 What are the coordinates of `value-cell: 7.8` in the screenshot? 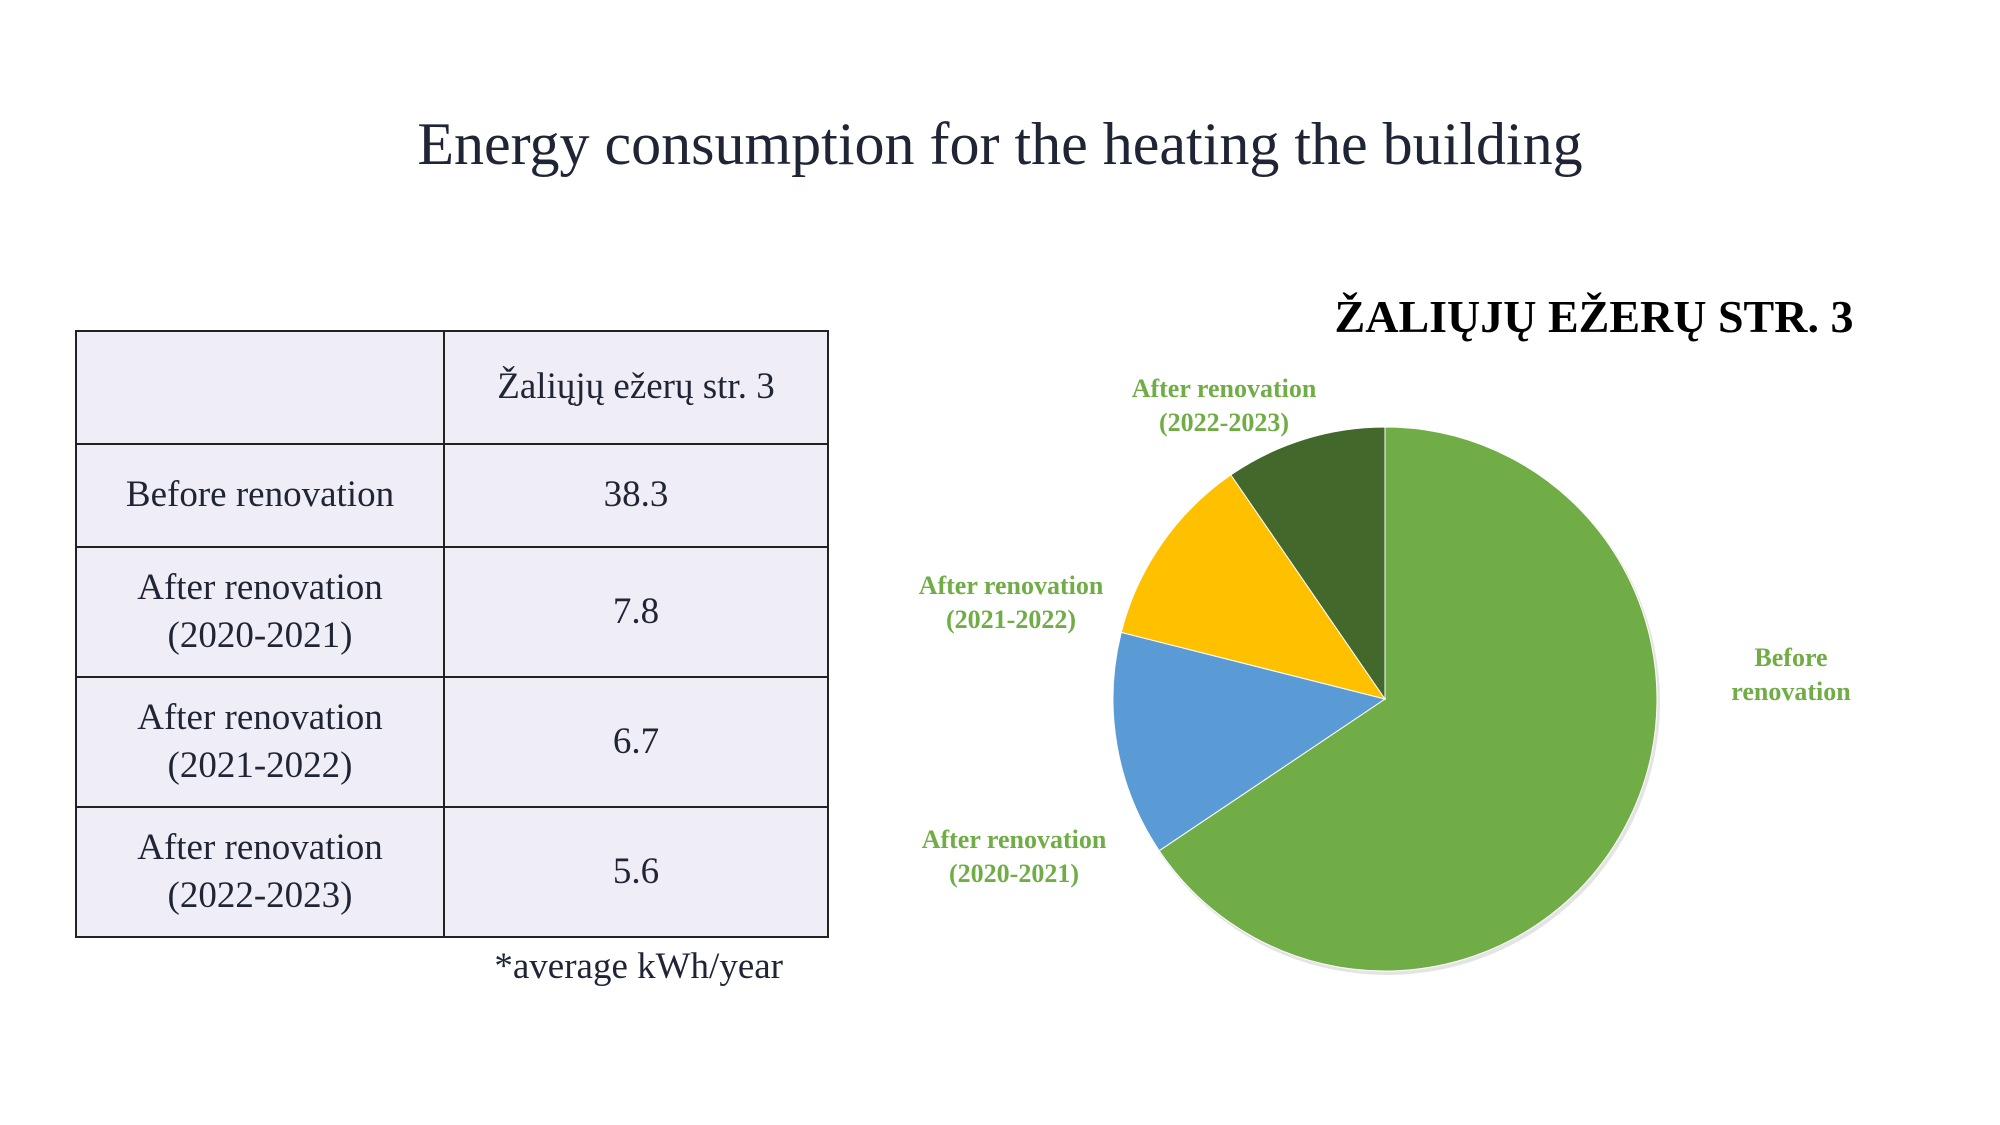 It's located at (636, 612).